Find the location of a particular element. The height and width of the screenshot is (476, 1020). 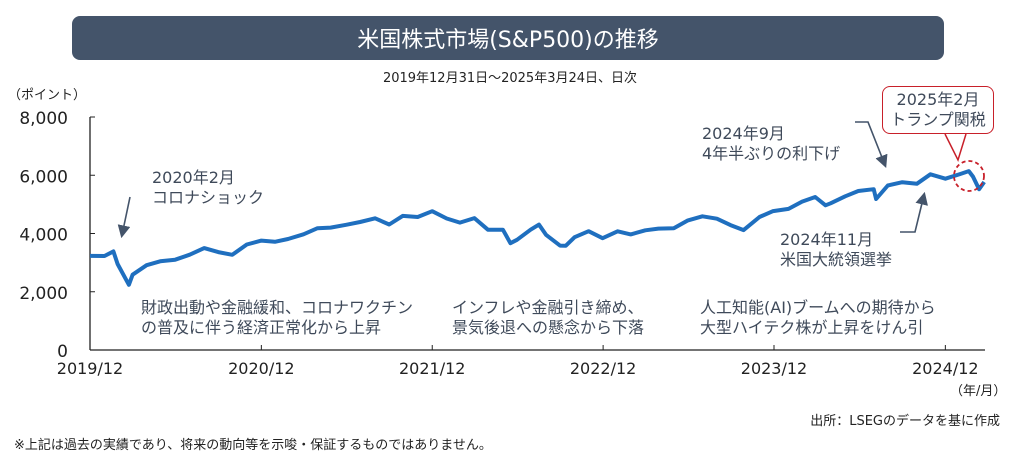

annotation-phase2: インフレや金融引き締め、 景気後退への懸念から下落 is located at coordinates (548, 318).